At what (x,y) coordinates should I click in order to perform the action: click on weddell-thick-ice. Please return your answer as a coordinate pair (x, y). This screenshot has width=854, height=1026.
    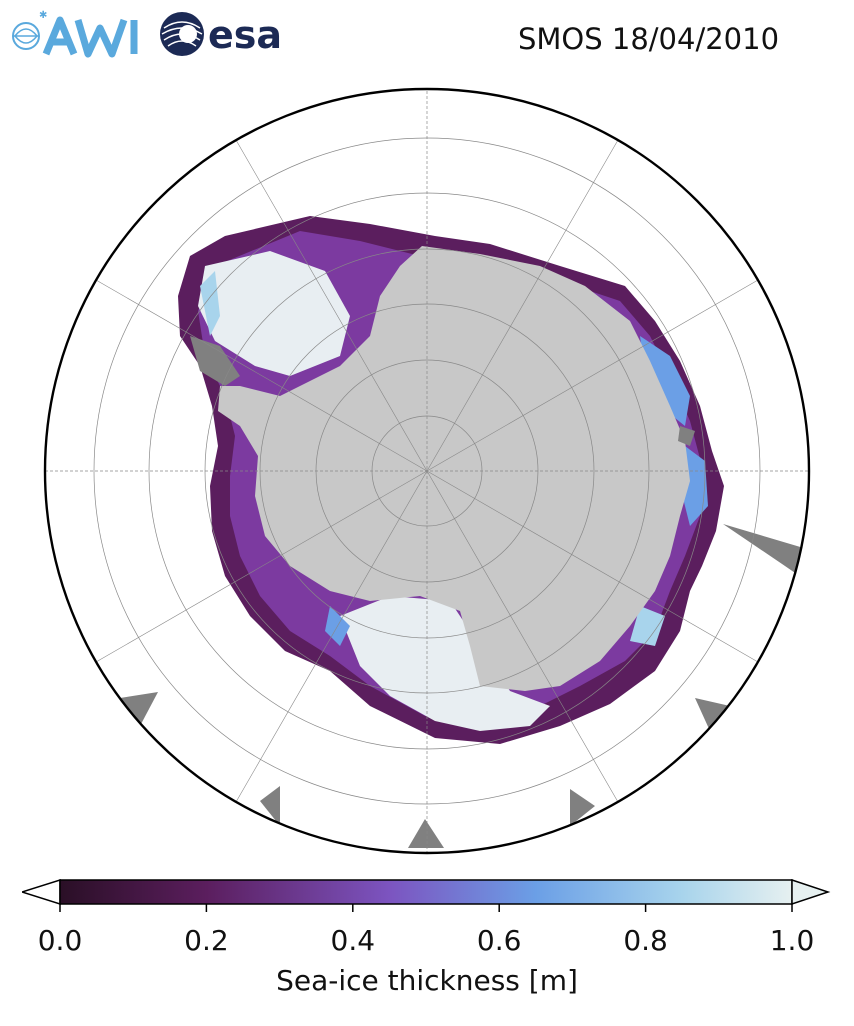
    Looking at the image, I should click on (274, 313).